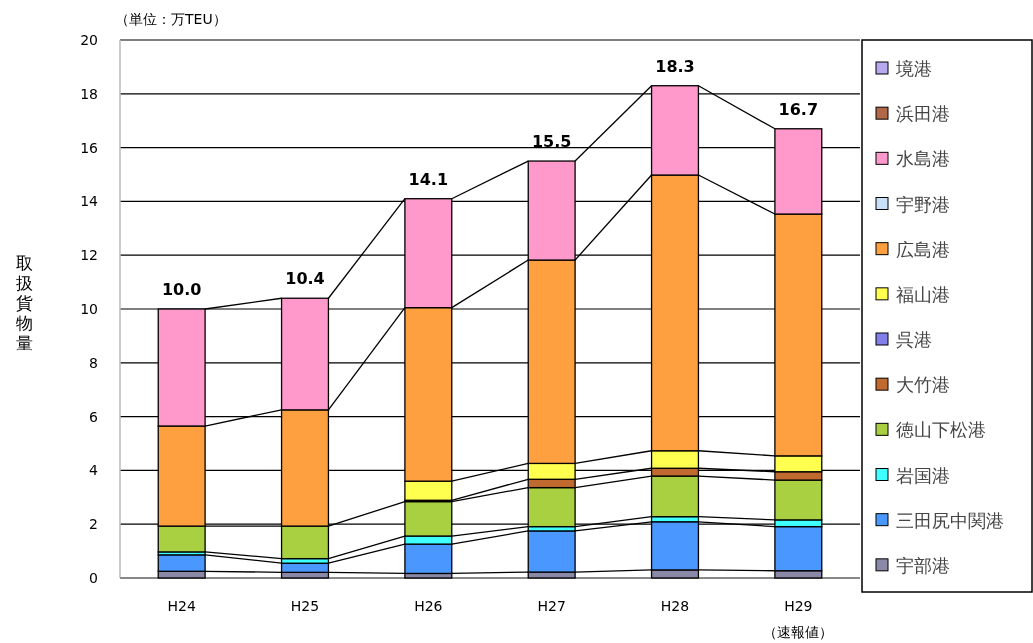  What do you see at coordinates (181, 289) in the screenshot?
I see `total-label: 10.0` at bounding box center [181, 289].